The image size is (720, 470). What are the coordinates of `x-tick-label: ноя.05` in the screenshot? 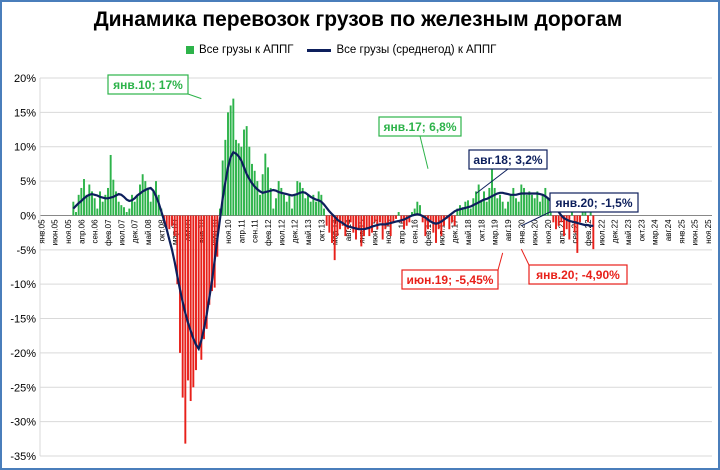 It's located at (68, 231).